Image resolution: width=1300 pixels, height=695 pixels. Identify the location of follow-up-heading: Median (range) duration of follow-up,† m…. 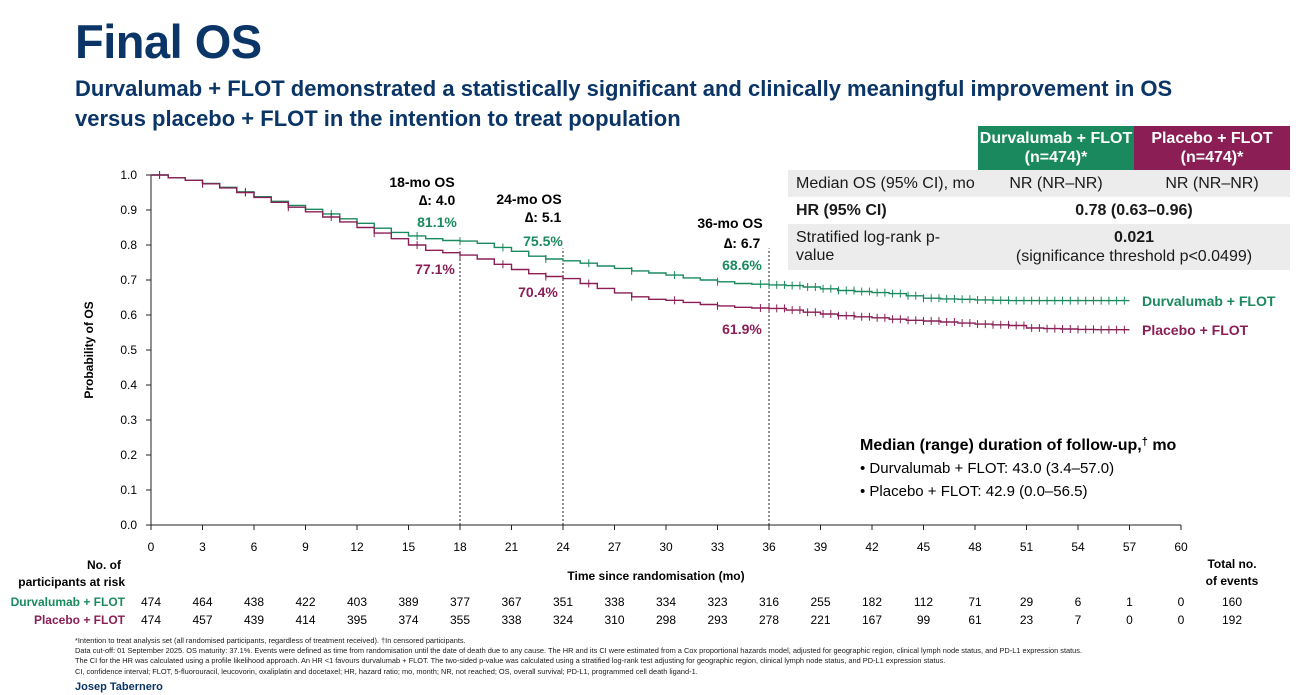
(1018, 445).